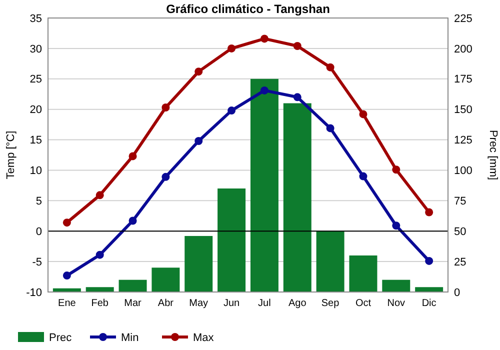 This screenshot has height=350, width=500. I want to click on y-tick-label: 35, so click(36, 18).